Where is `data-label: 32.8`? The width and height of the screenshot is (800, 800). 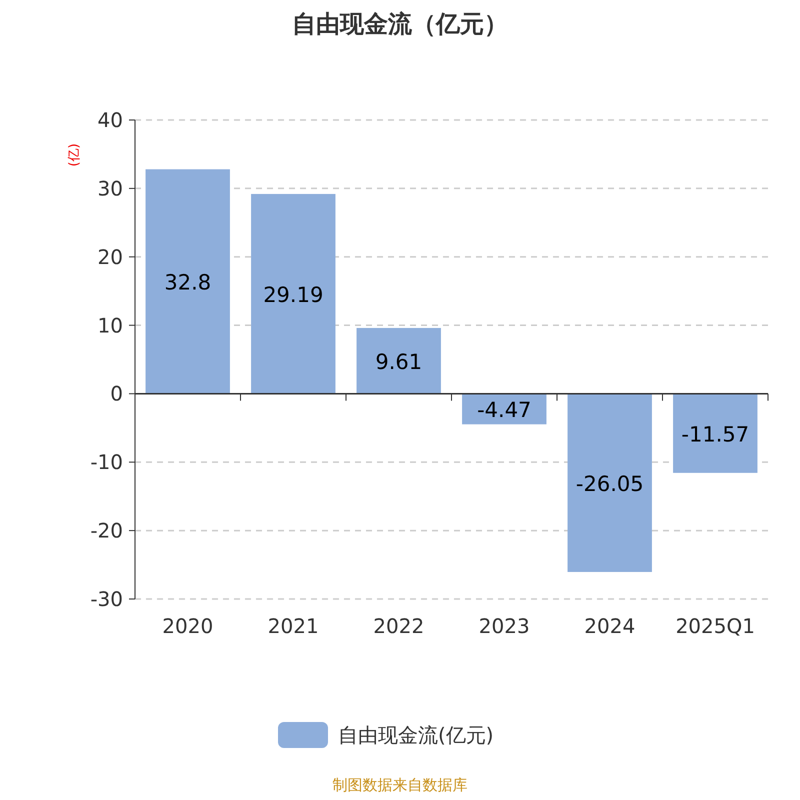 data-label: 32.8 is located at coordinates (188, 282).